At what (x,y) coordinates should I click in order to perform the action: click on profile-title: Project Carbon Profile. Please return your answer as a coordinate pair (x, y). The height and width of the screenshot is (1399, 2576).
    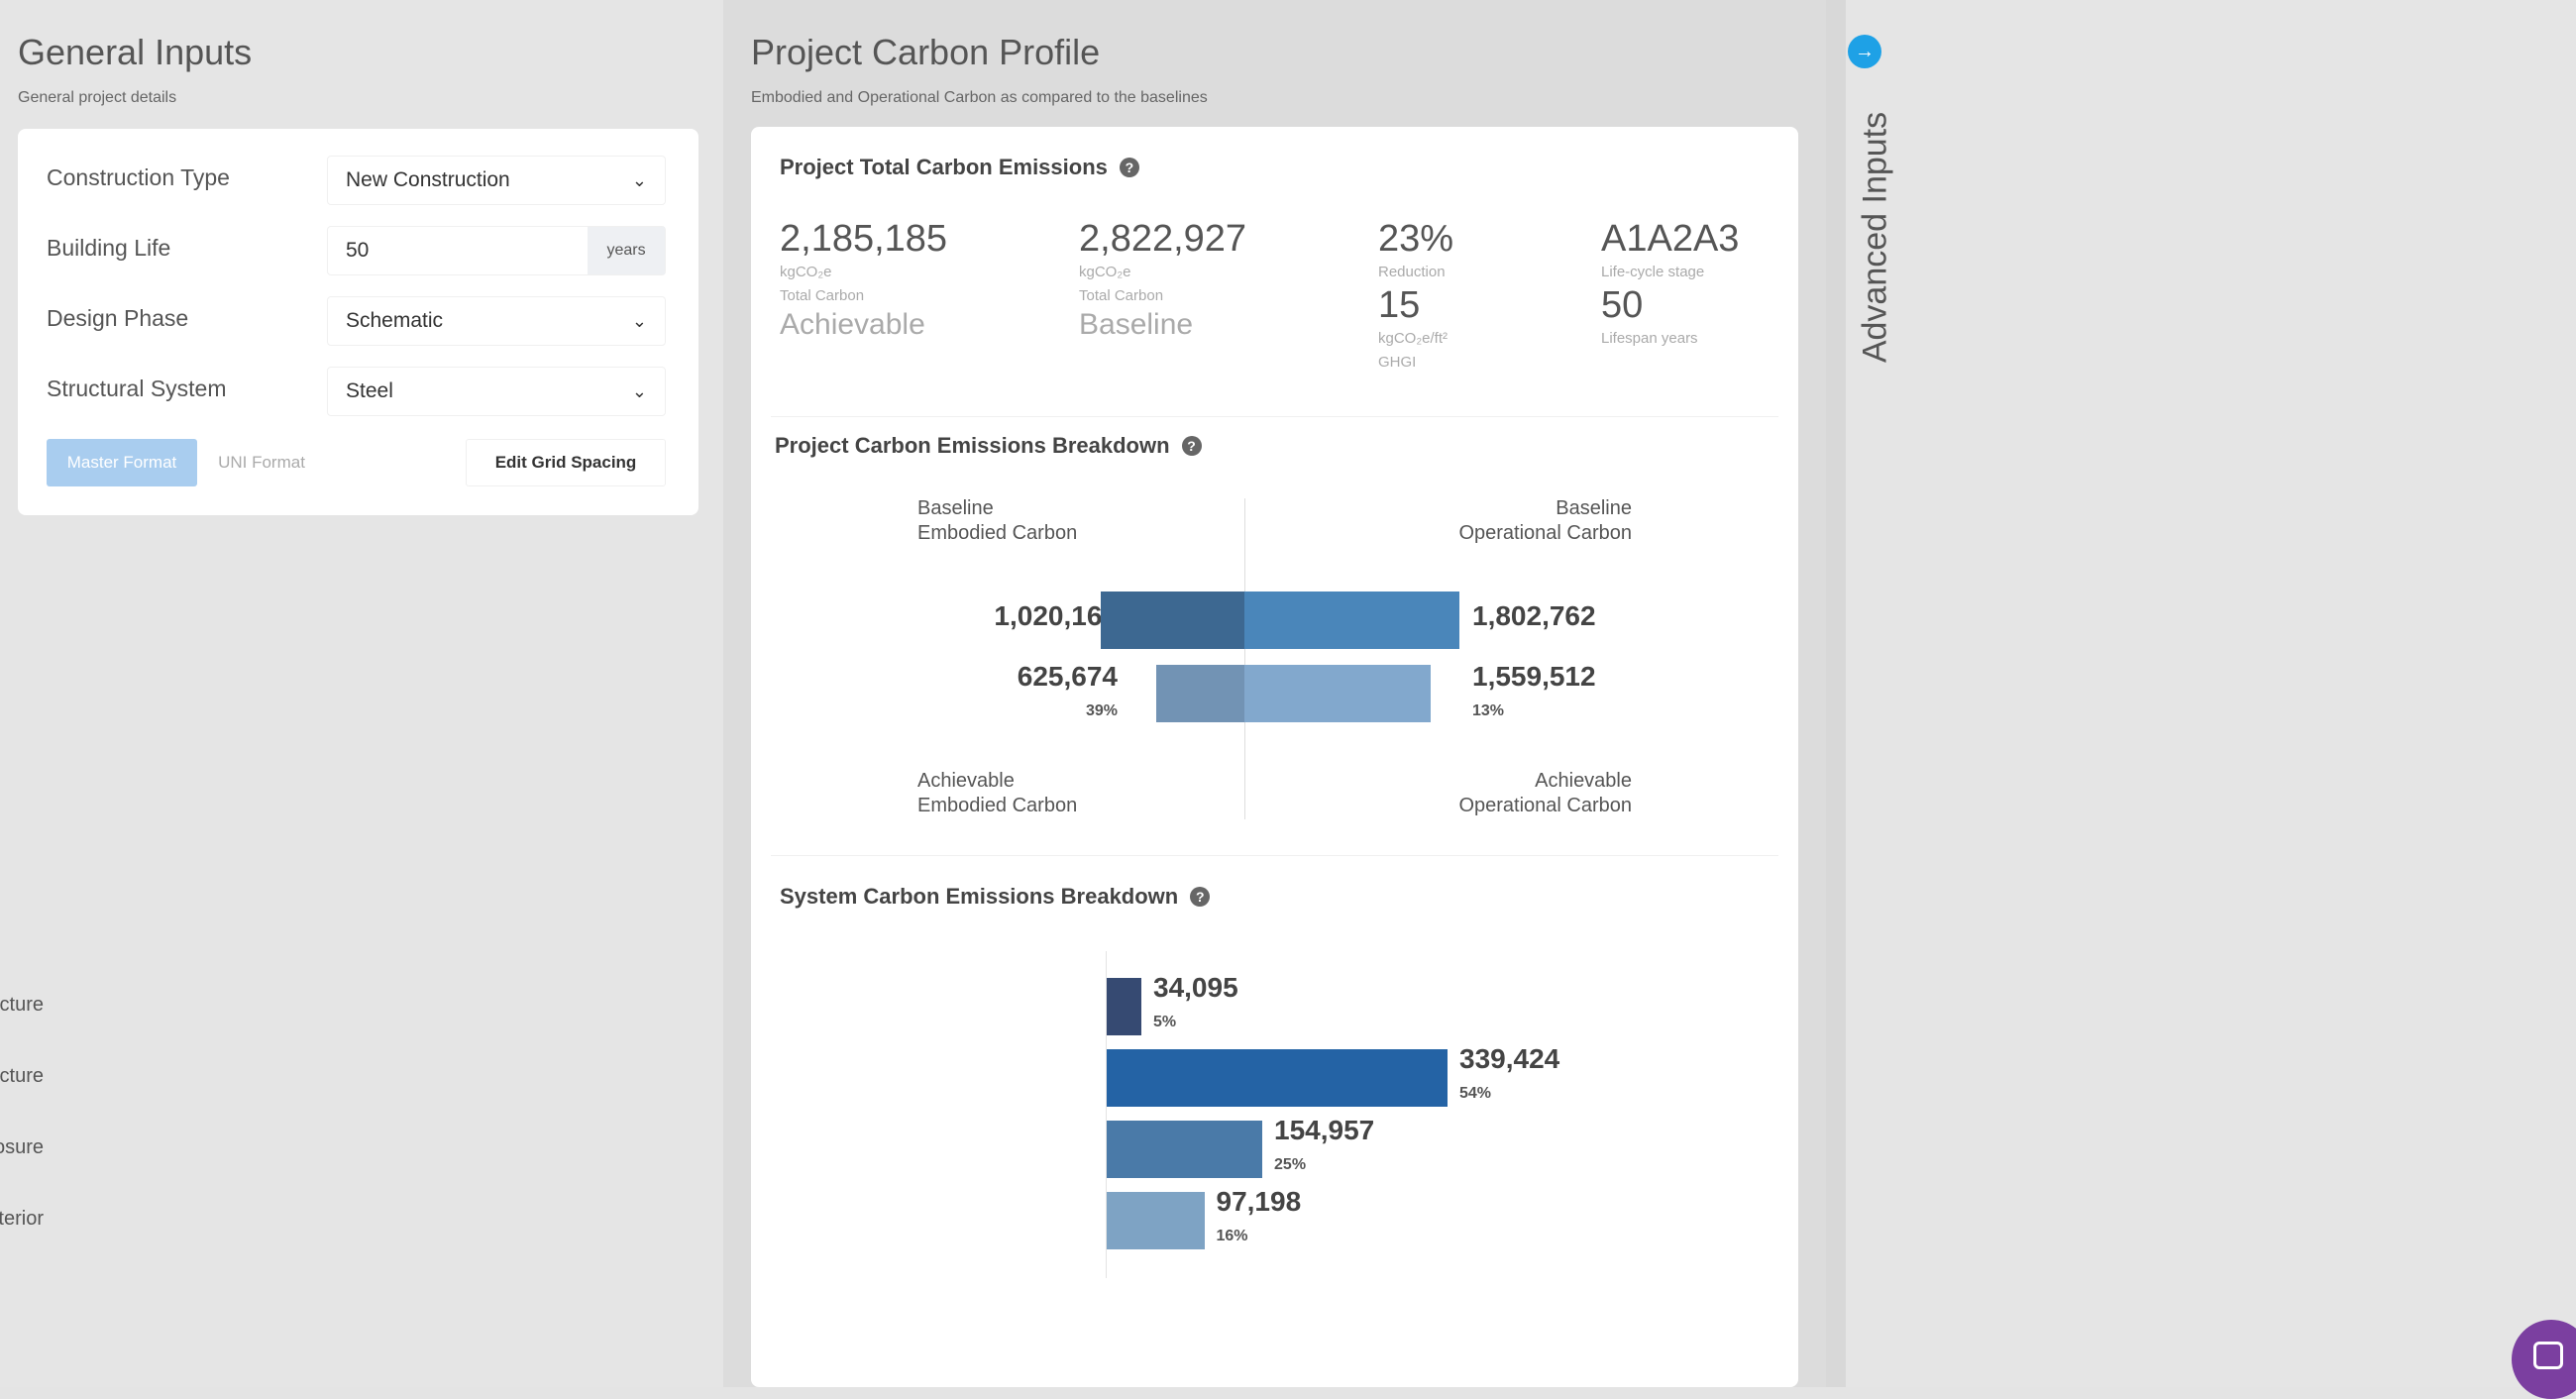
    Looking at the image, I should click on (926, 52).